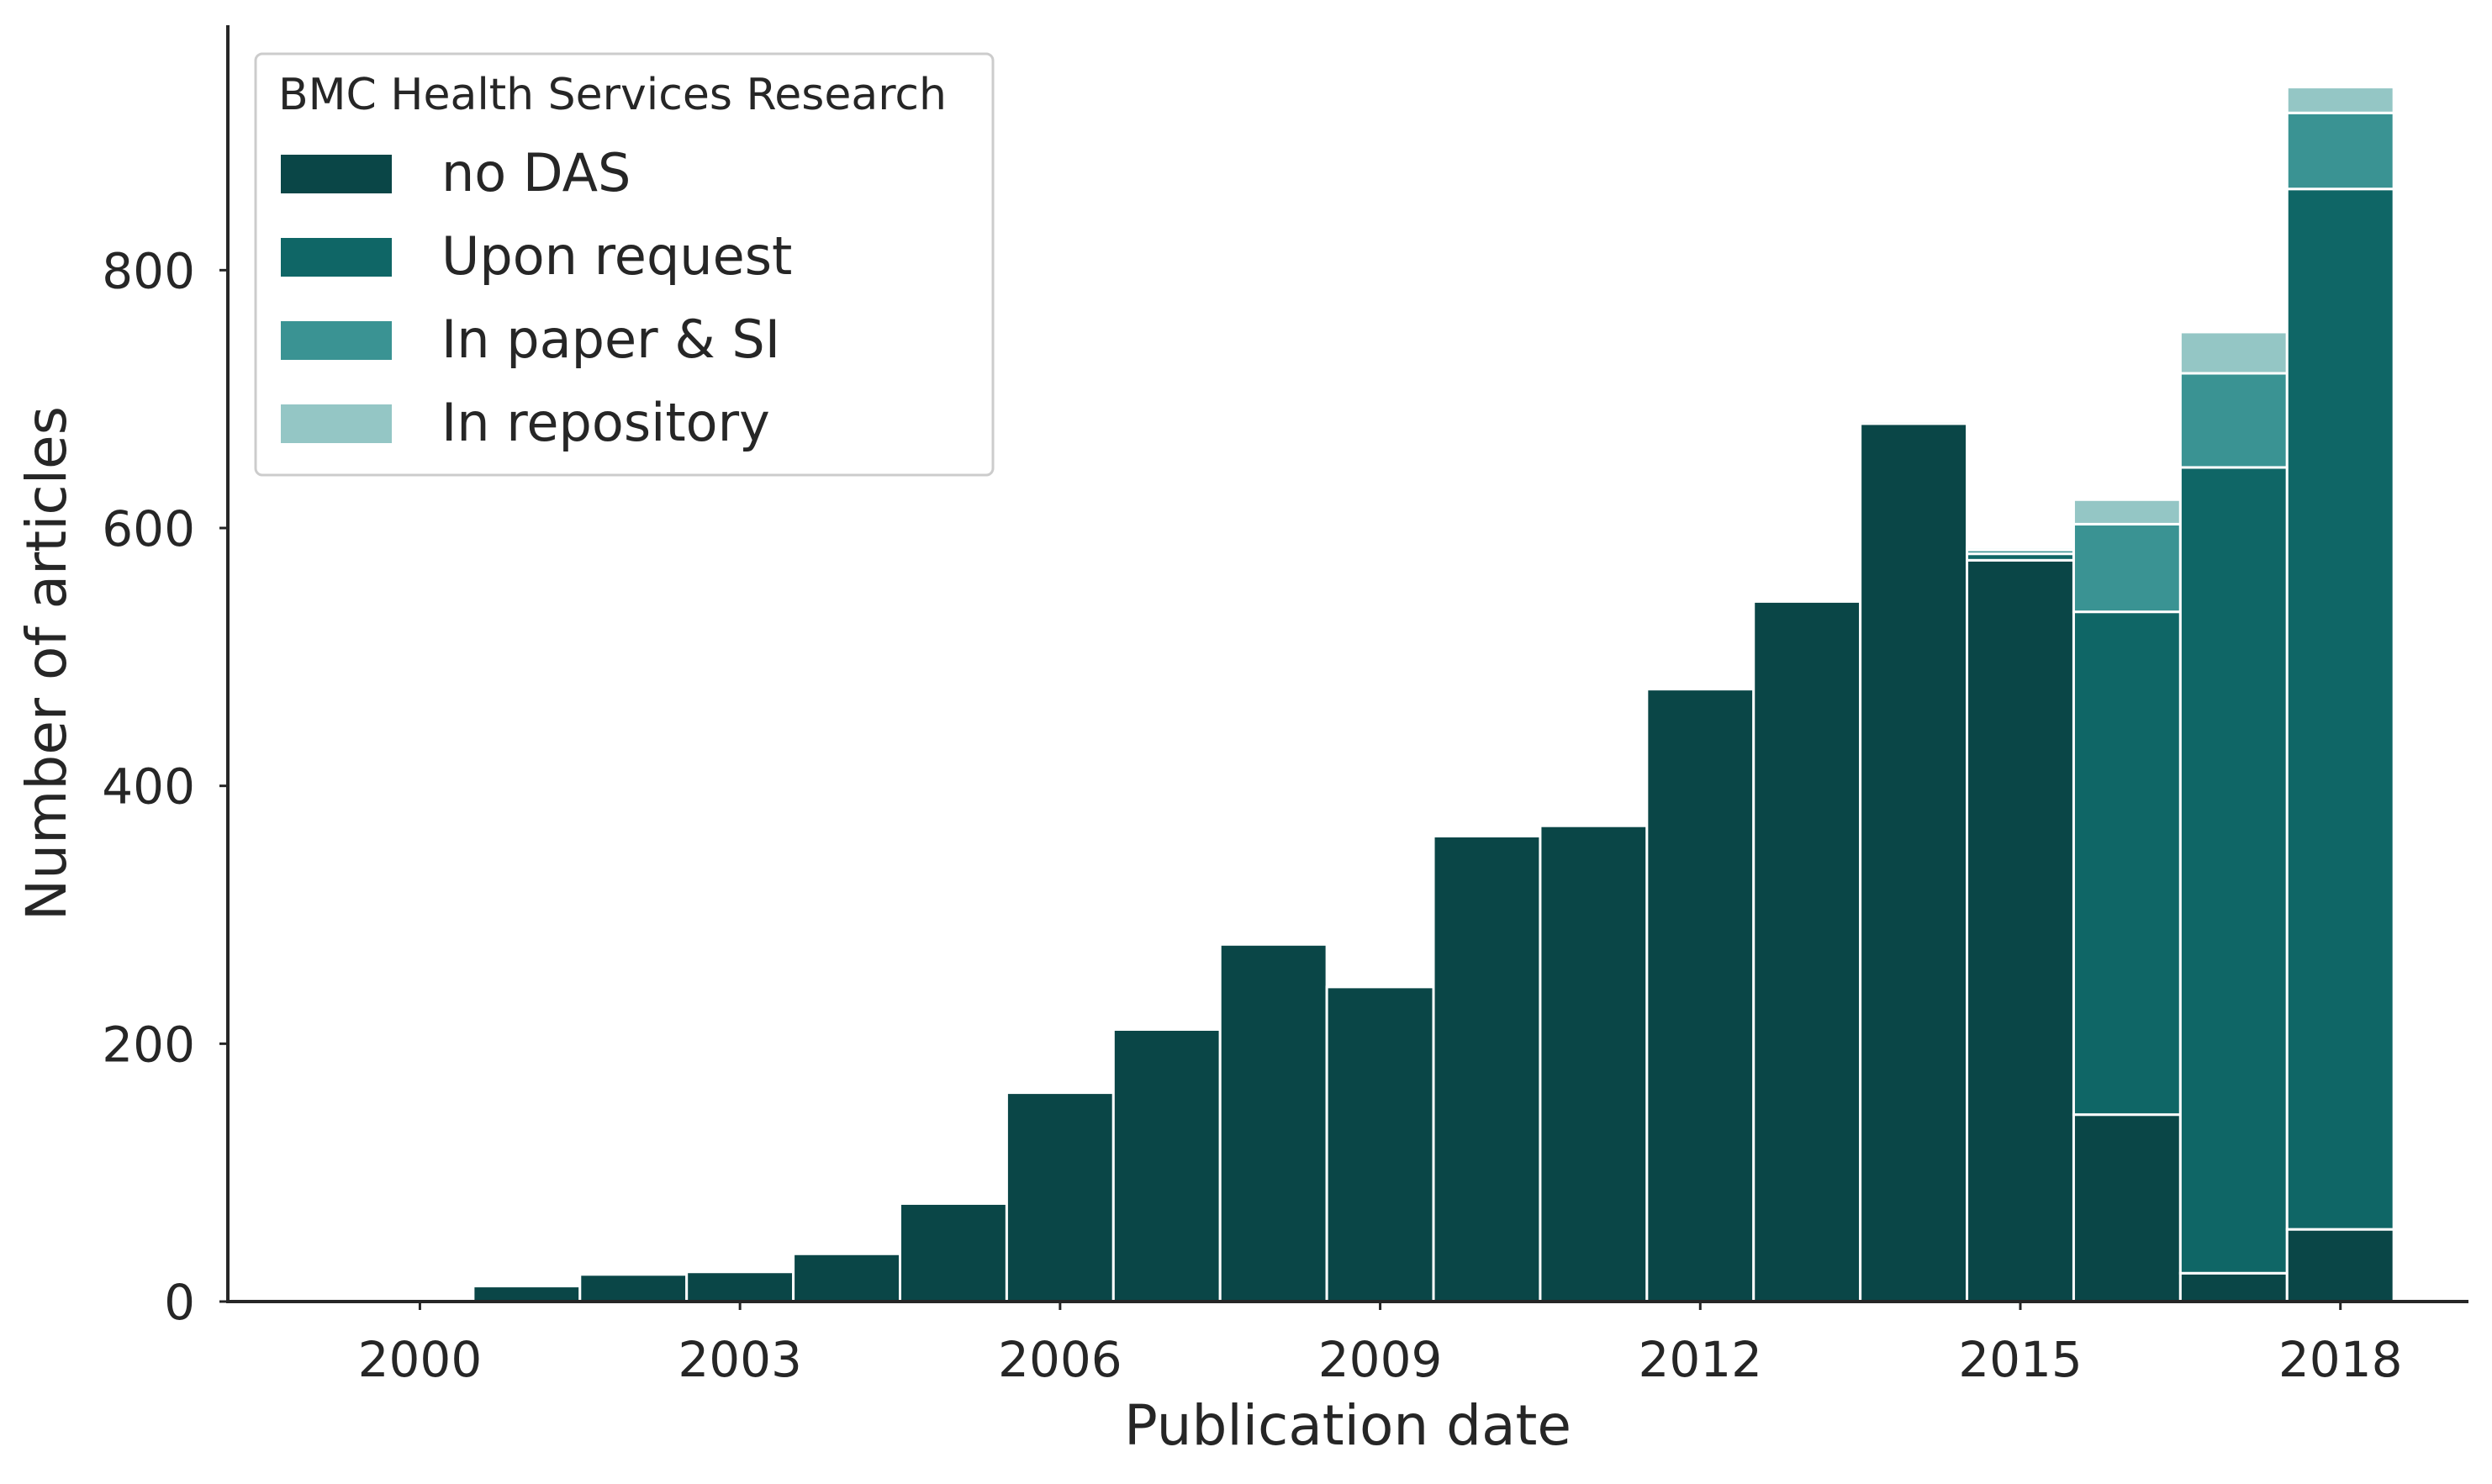 The width and height of the screenshot is (2492, 1484). What do you see at coordinates (179, 1302) in the screenshot?
I see `y-tick-label: 0` at bounding box center [179, 1302].